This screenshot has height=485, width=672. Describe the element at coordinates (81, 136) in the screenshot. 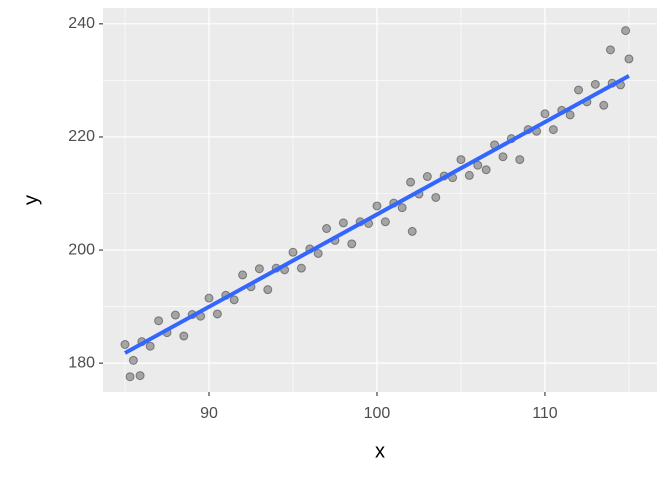

I see `y-tick-label: 220` at that location.